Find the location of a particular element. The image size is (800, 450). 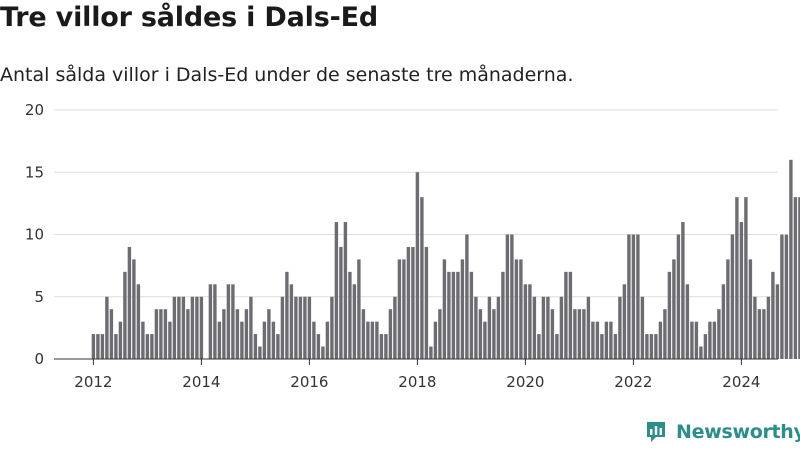

newsworthy-logo-icon is located at coordinates (656, 432).